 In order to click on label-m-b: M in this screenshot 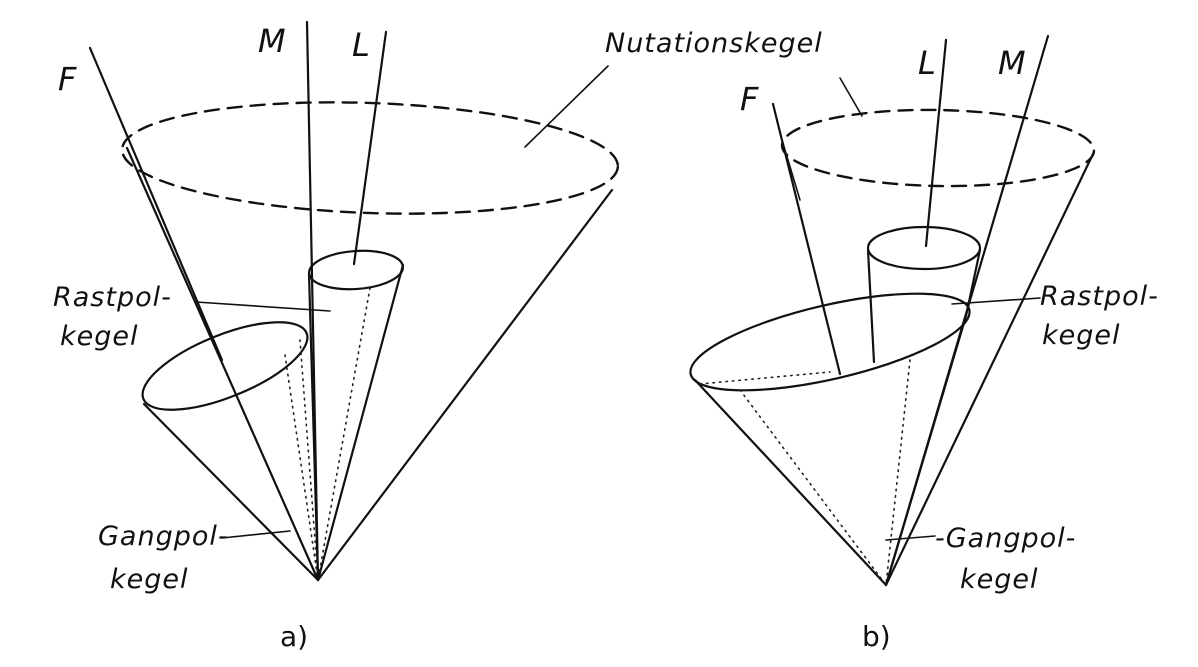, I will do `click(1012, 63)`.